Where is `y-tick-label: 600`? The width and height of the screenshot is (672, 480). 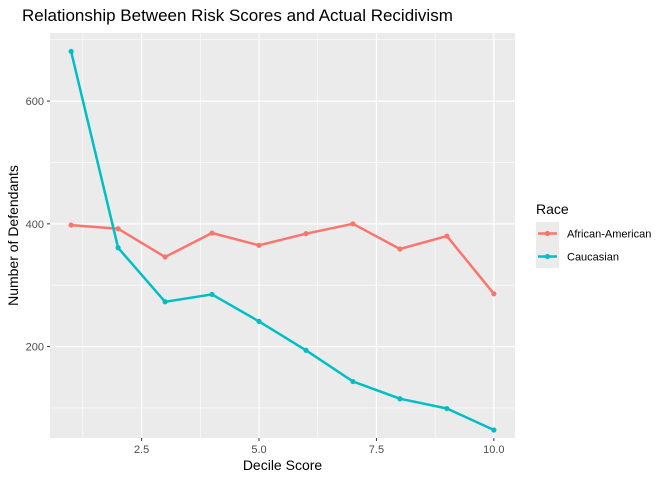
y-tick-label: 600 is located at coordinates (35, 102).